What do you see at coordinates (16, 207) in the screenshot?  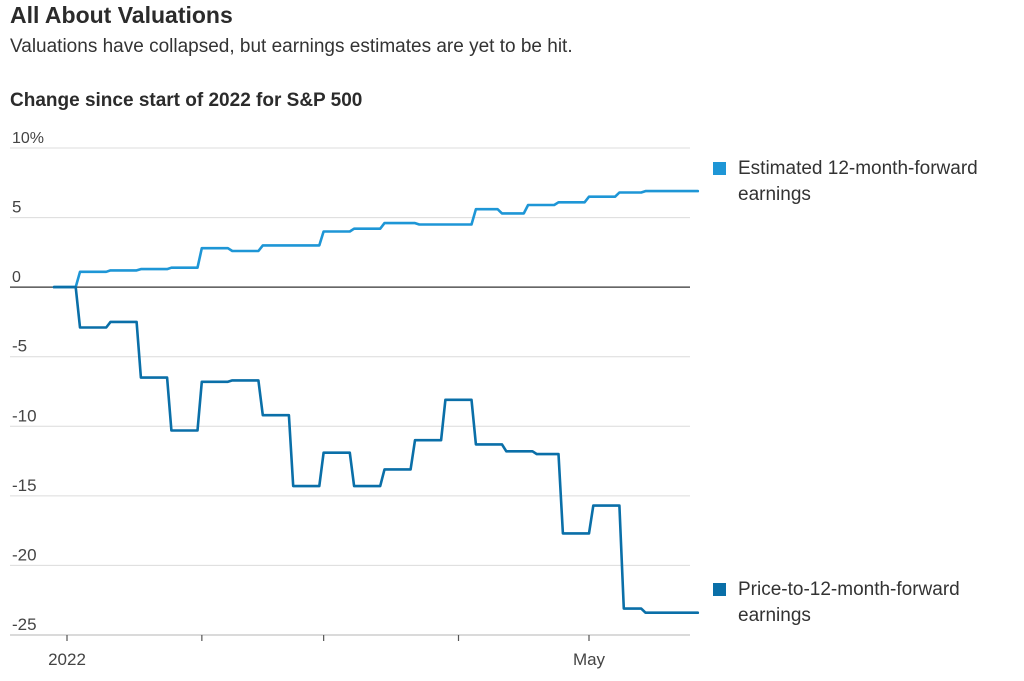 I see `y-tick-label: 5` at bounding box center [16, 207].